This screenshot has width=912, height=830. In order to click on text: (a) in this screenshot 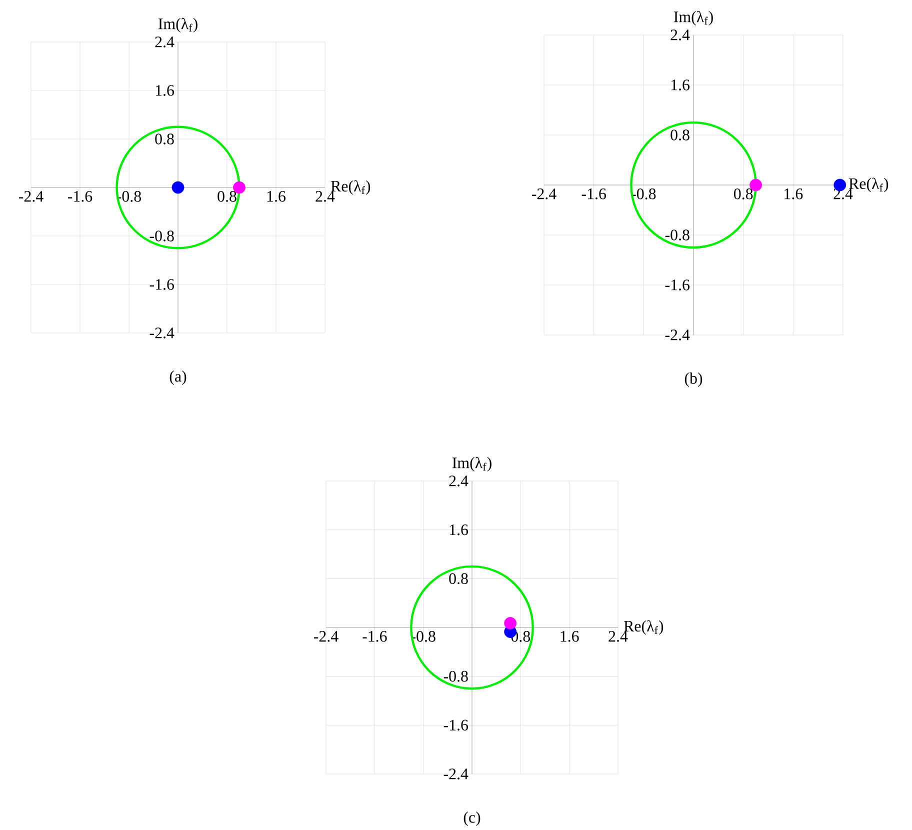, I will do `click(178, 377)`.